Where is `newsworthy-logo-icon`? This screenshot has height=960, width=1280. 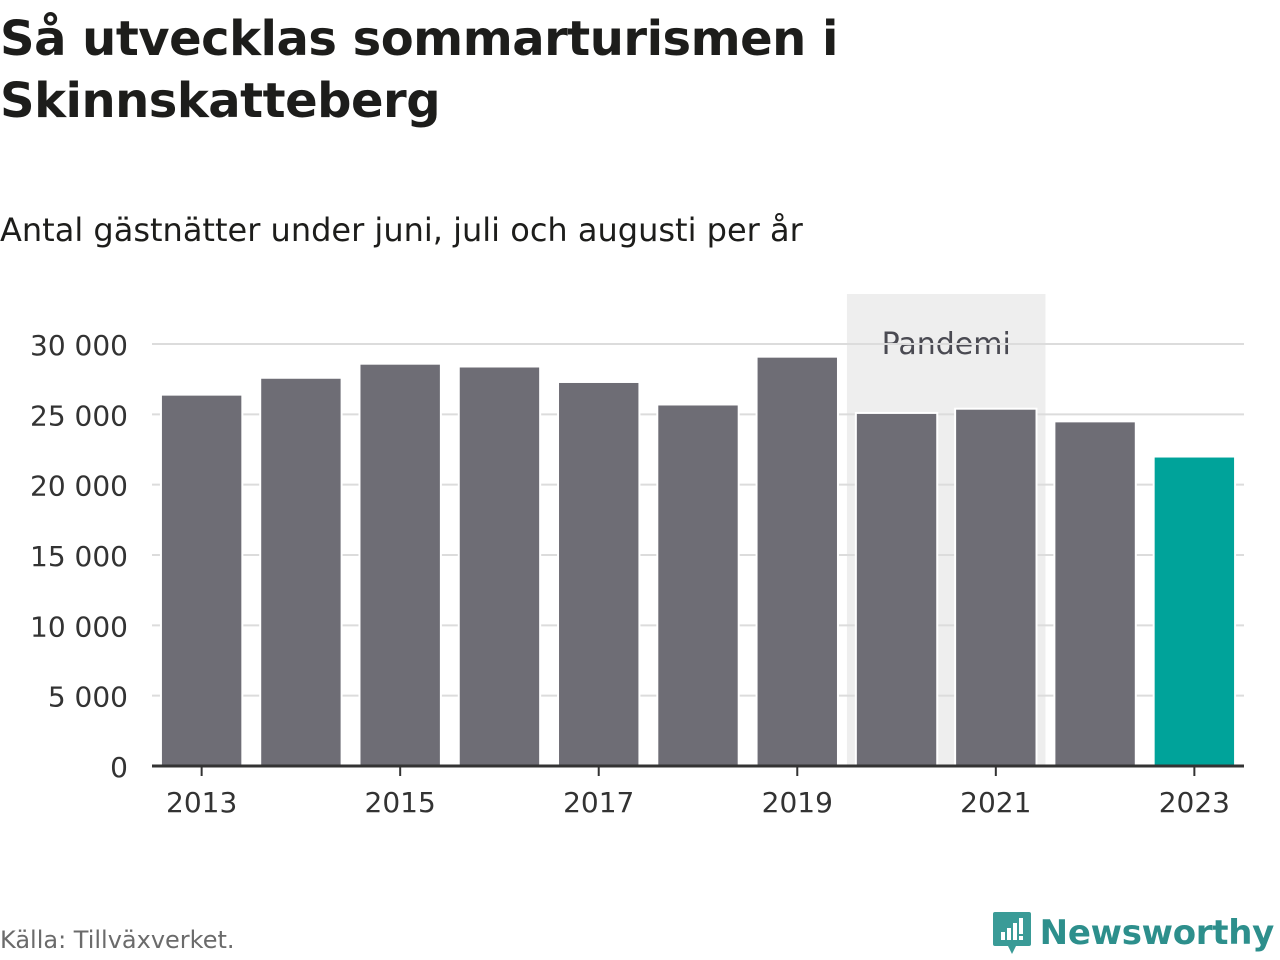 newsworthy-logo-icon is located at coordinates (1011, 933).